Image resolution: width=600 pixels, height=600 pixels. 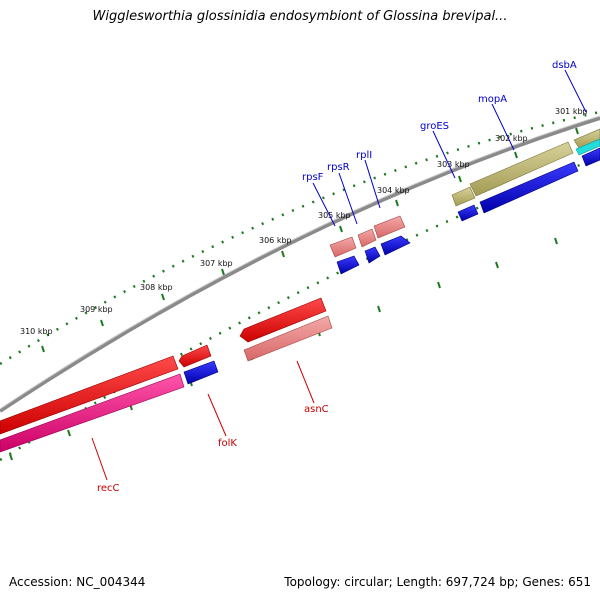 I want to click on feature-blue-folK, so click(x=201, y=372).